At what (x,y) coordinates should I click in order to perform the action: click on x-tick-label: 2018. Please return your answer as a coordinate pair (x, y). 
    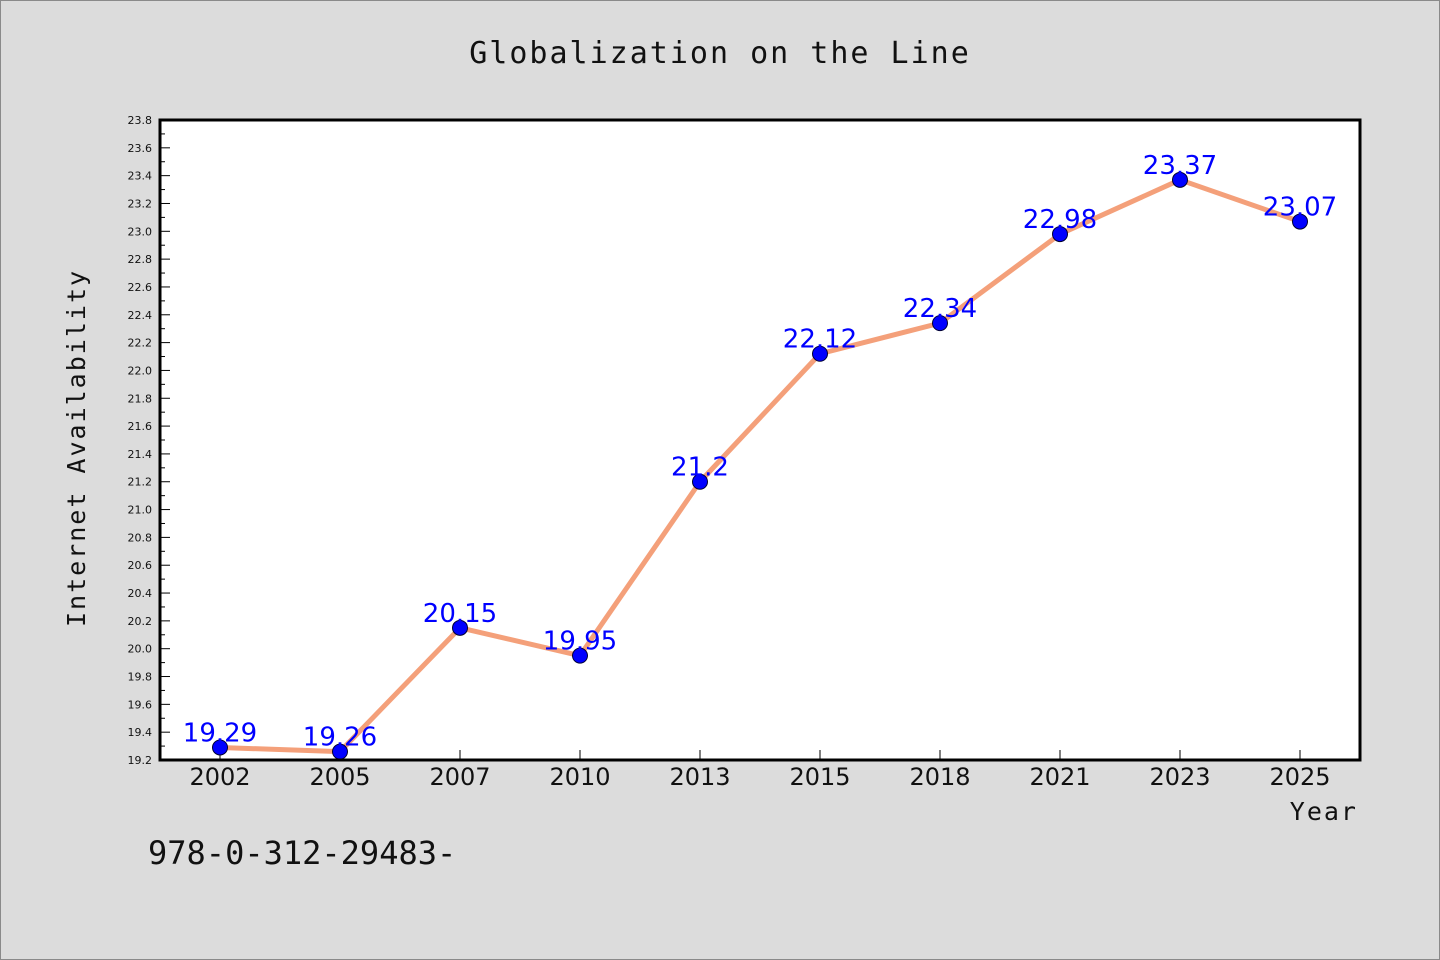
    Looking at the image, I should click on (939, 777).